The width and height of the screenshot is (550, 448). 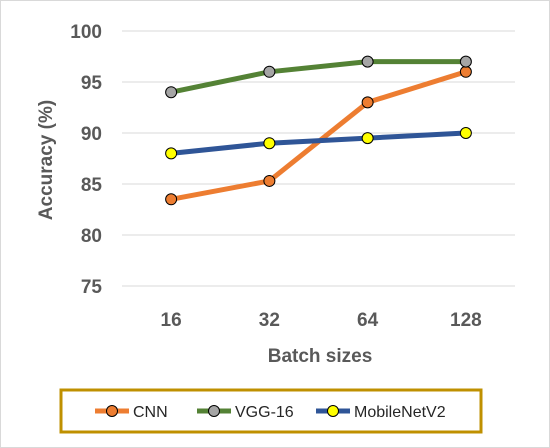 What do you see at coordinates (92, 83) in the screenshot?
I see `y-tick-label: 95` at bounding box center [92, 83].